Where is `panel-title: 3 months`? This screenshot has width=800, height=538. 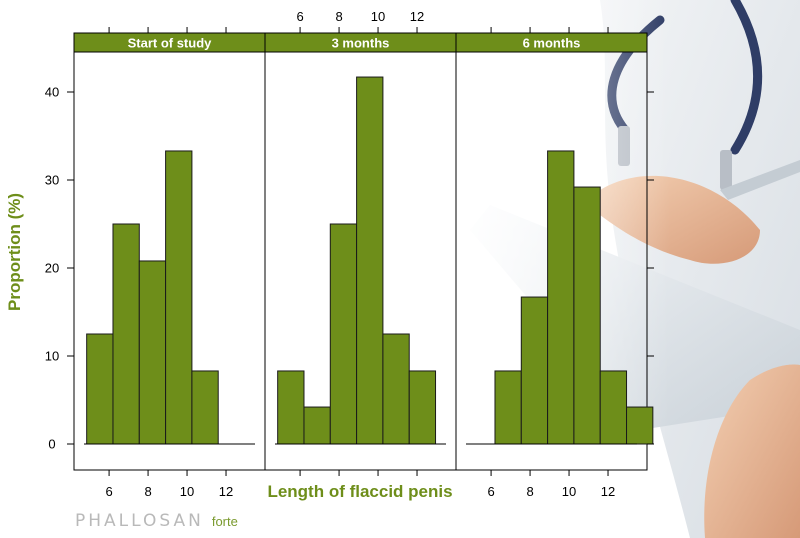 panel-title: 3 months is located at coordinates (361, 43).